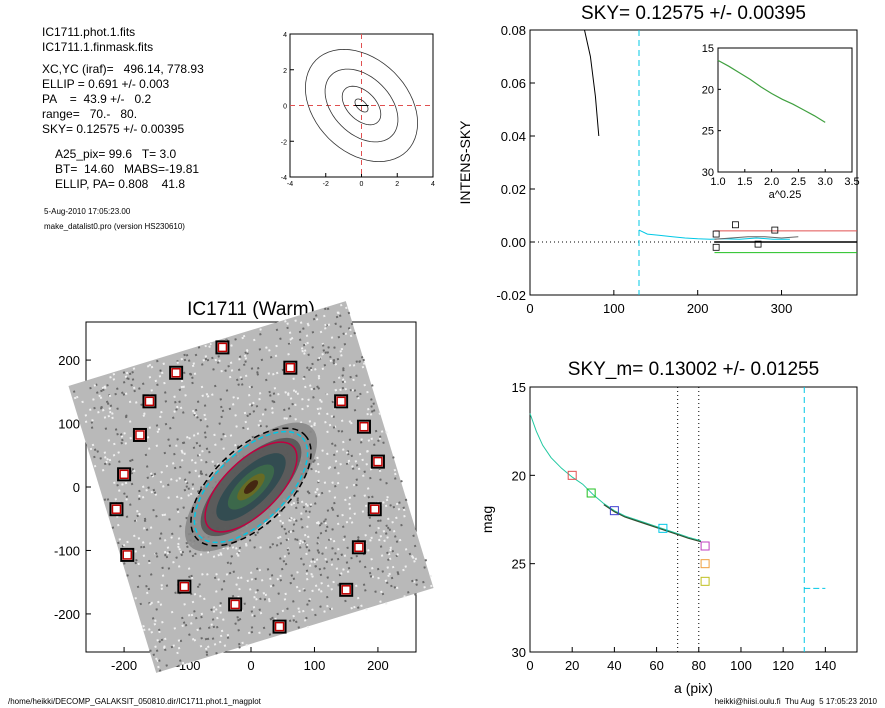  I want to click on sky-ytick-label: 0.08, so click(513, 30).